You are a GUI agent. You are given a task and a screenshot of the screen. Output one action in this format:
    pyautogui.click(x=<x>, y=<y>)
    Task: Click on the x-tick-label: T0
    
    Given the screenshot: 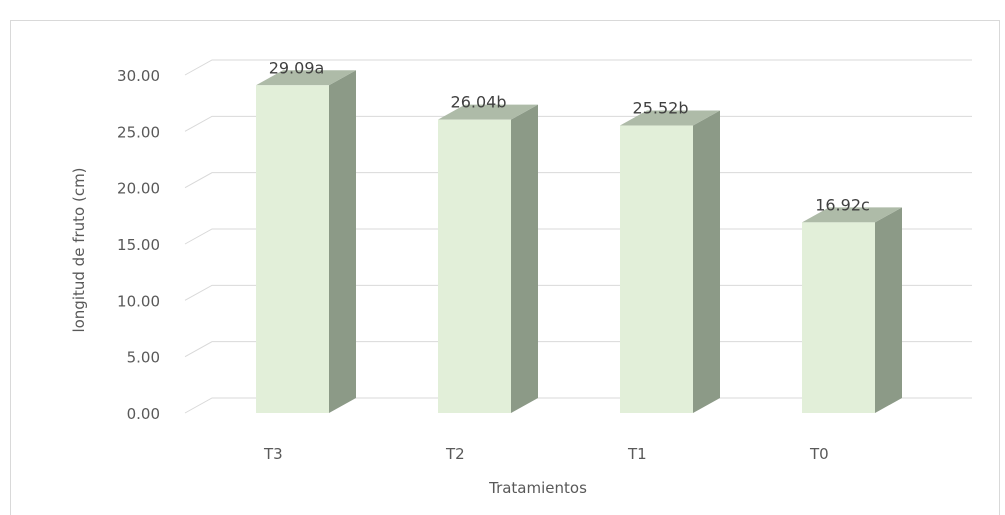 What is the action you would take?
    pyautogui.click(x=819, y=454)
    